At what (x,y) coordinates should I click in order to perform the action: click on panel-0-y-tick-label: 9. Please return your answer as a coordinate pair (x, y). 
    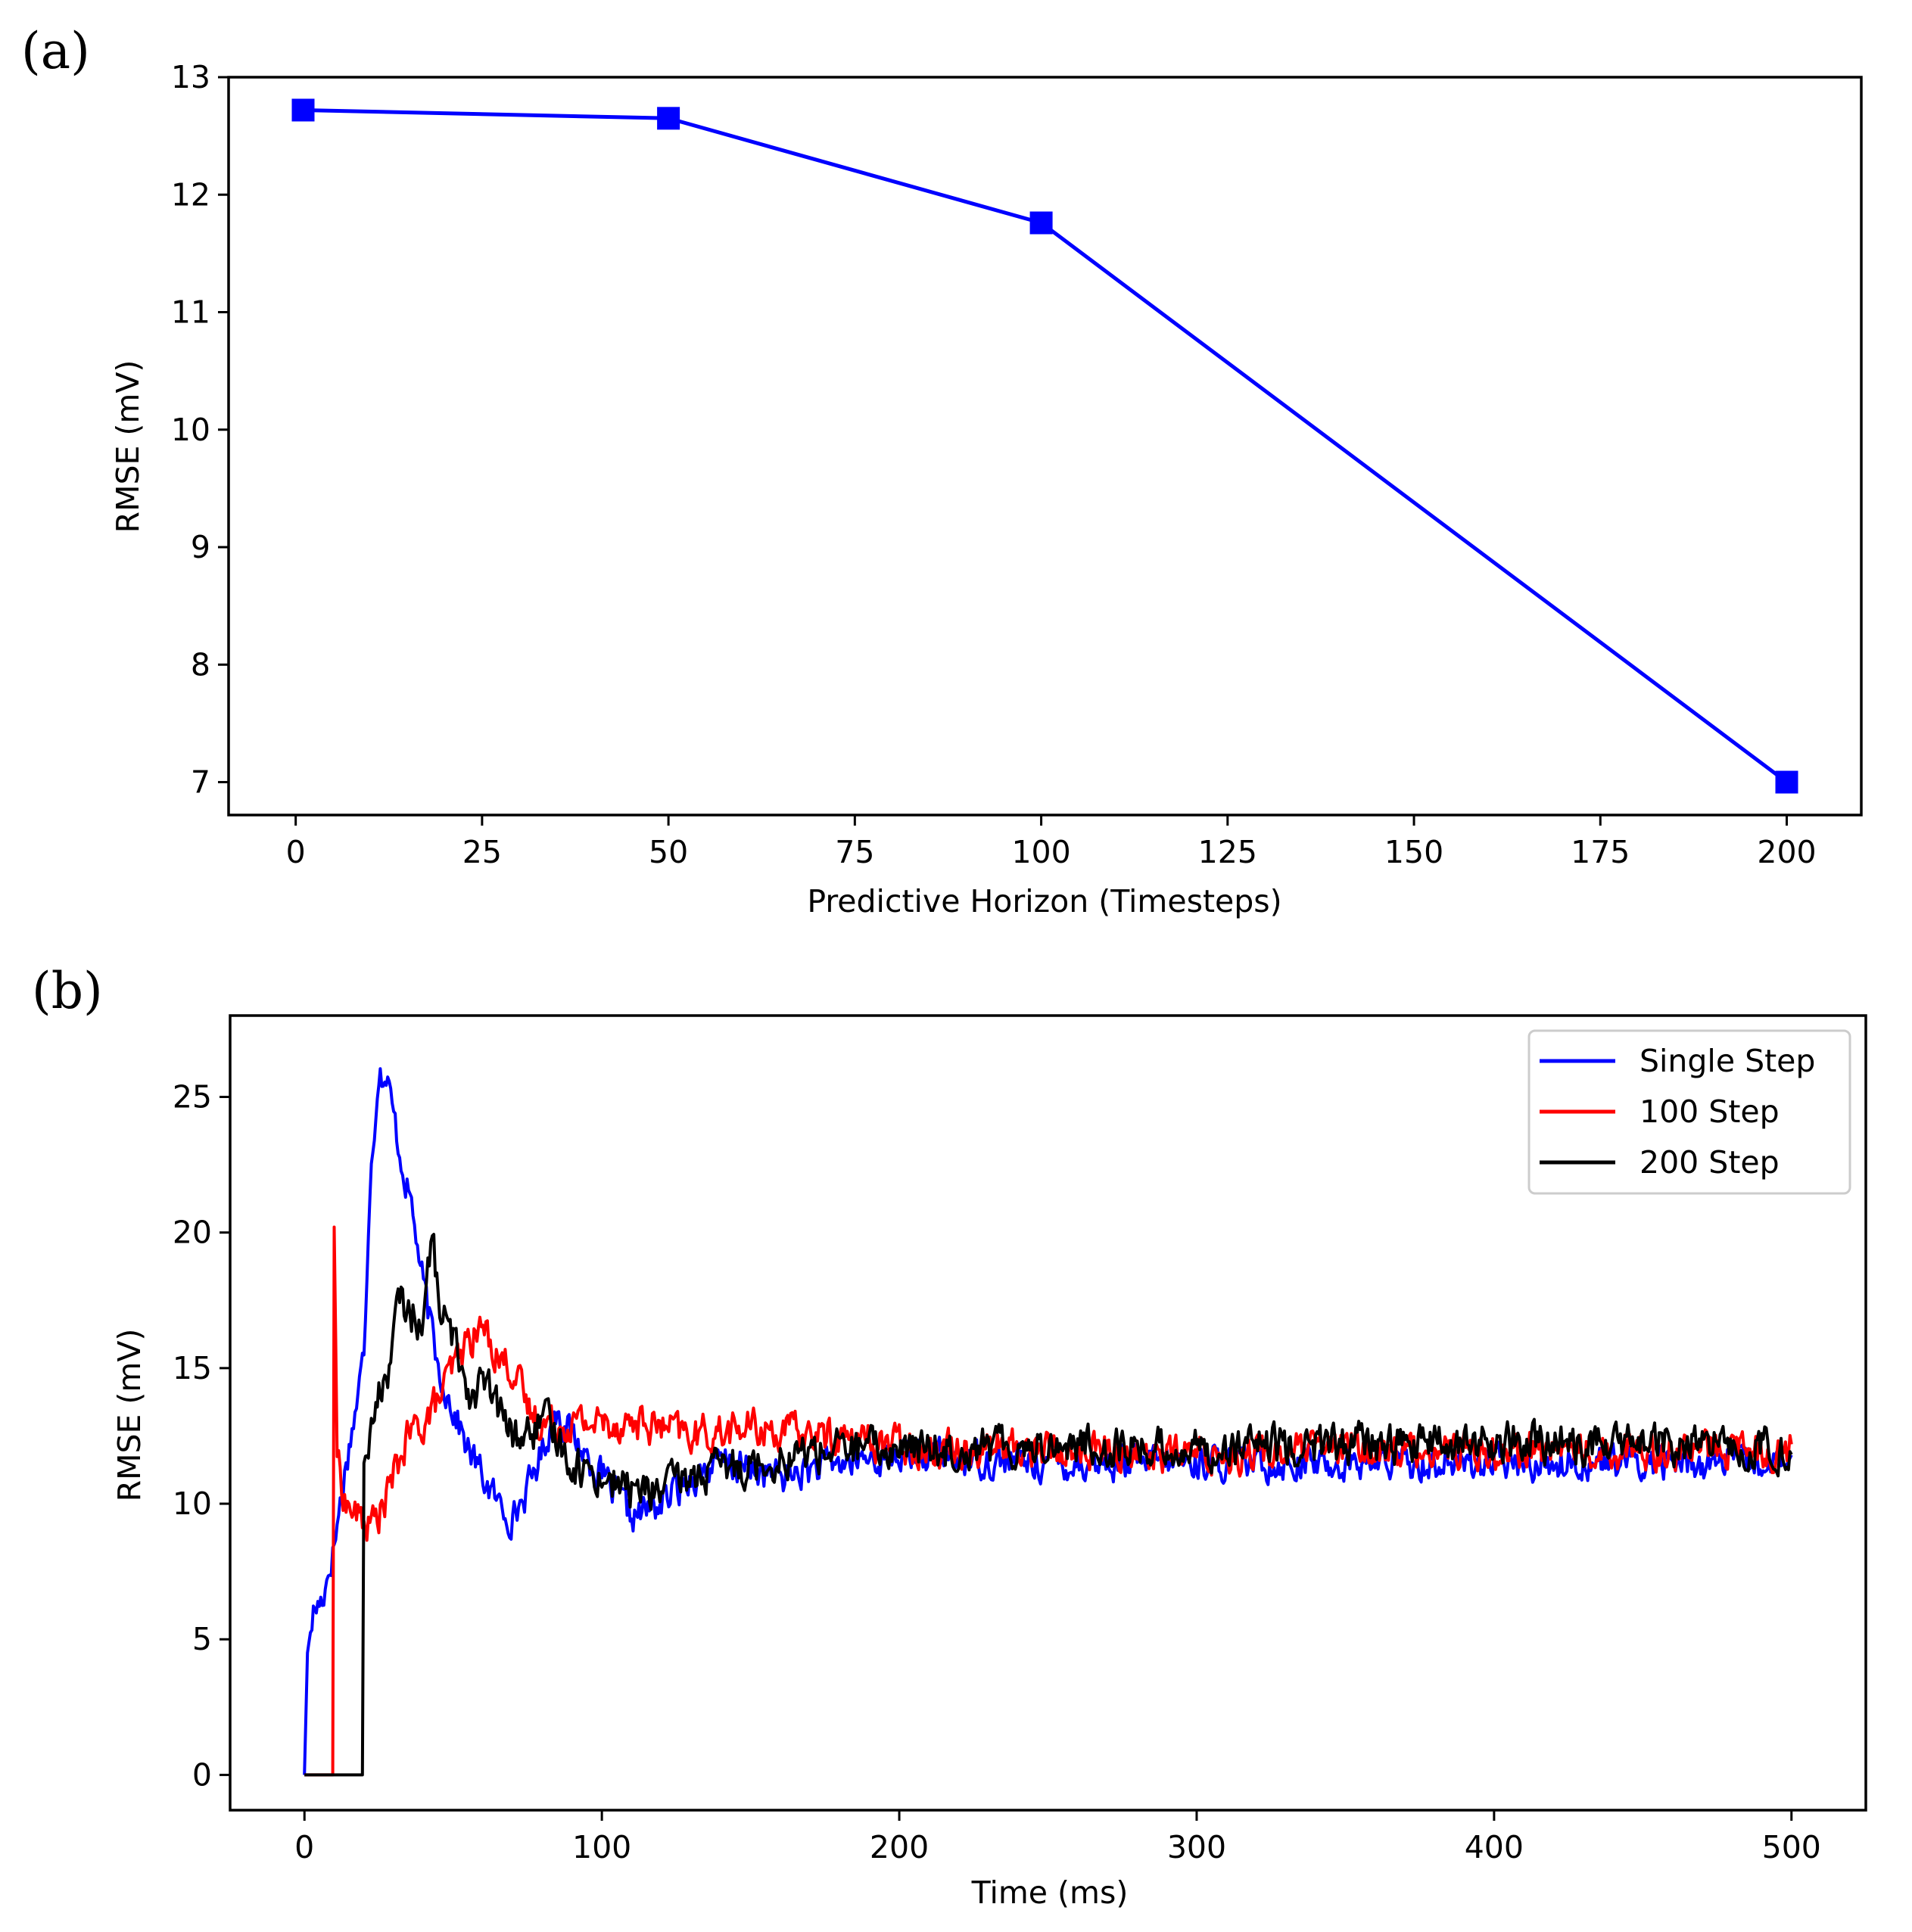
    Looking at the image, I should click on (200, 547).